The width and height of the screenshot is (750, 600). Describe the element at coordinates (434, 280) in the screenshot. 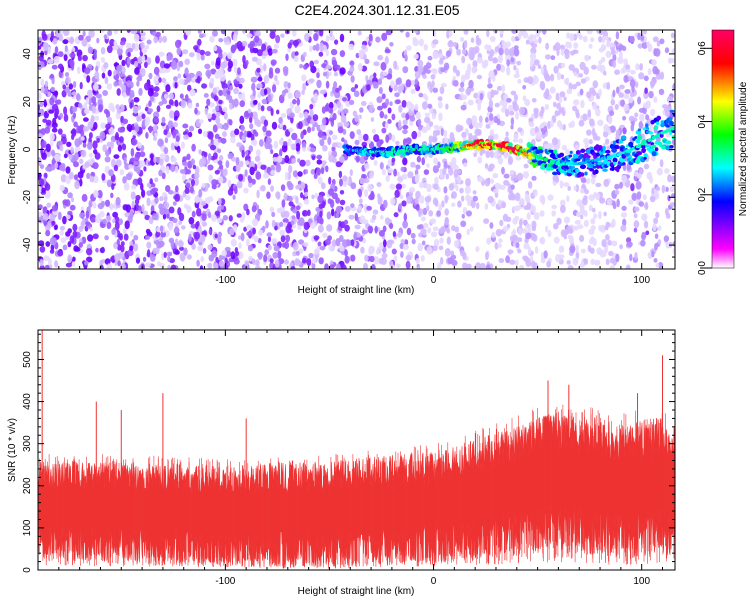

I see `x-tick-label: 0` at that location.